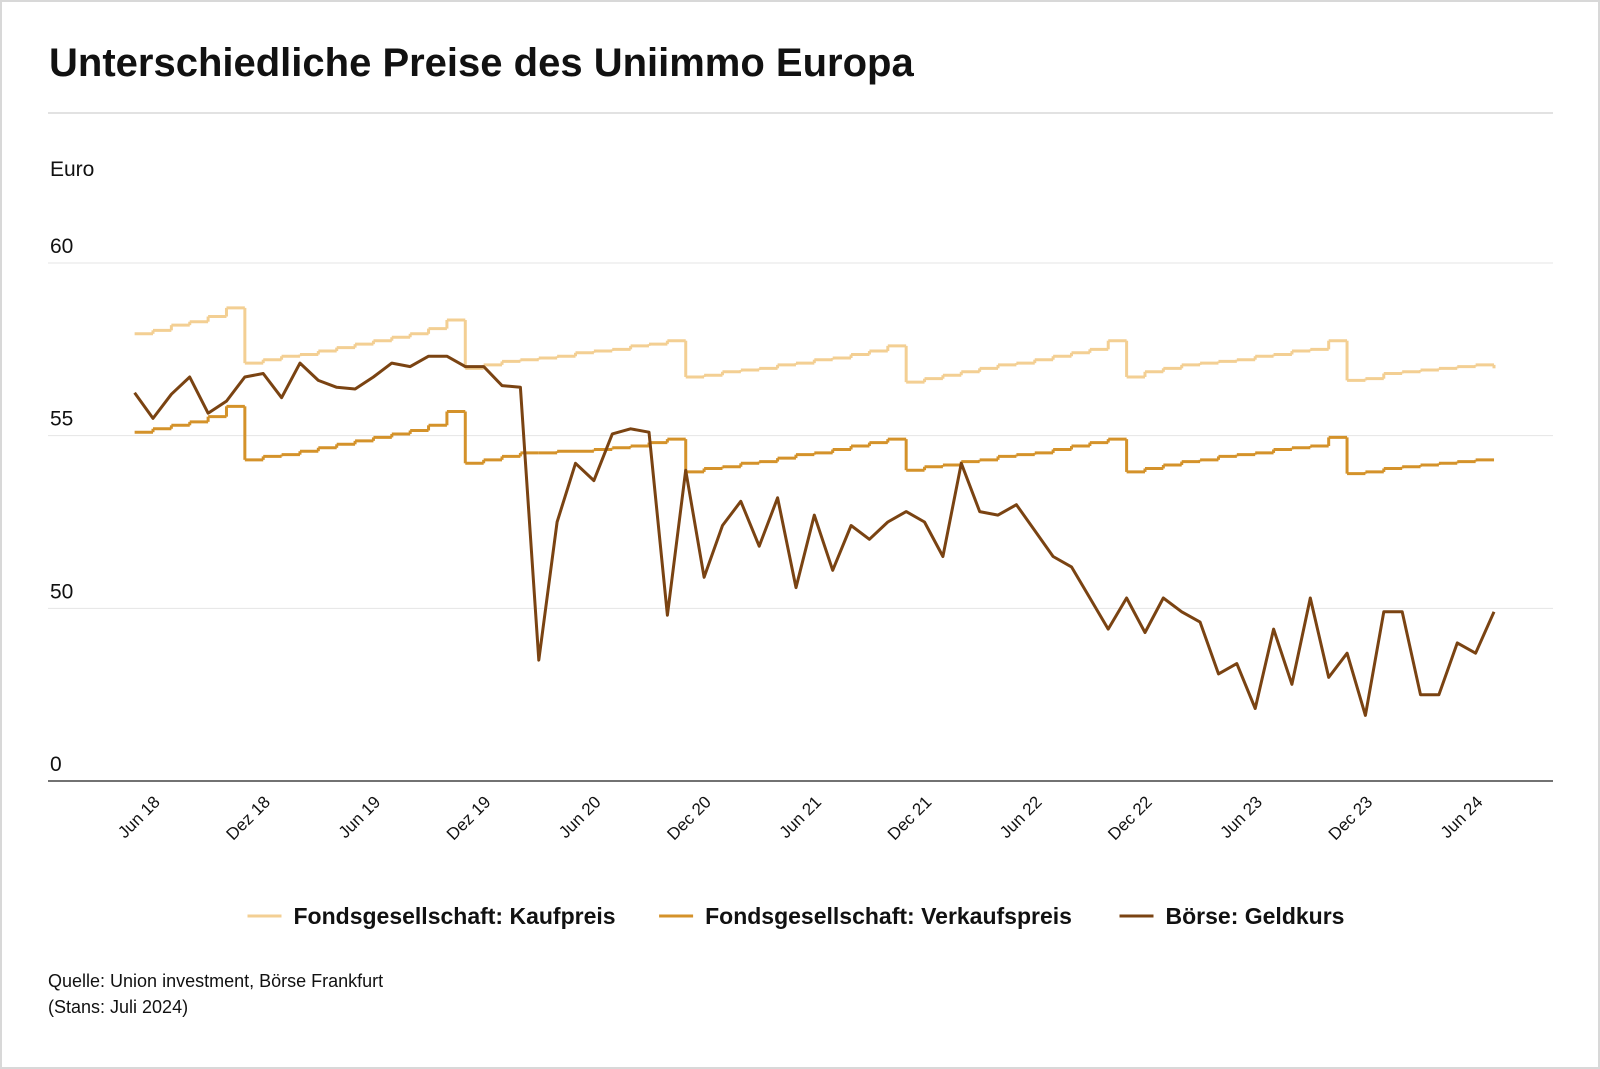  I want to click on y-tick-label: 55, so click(61, 419).